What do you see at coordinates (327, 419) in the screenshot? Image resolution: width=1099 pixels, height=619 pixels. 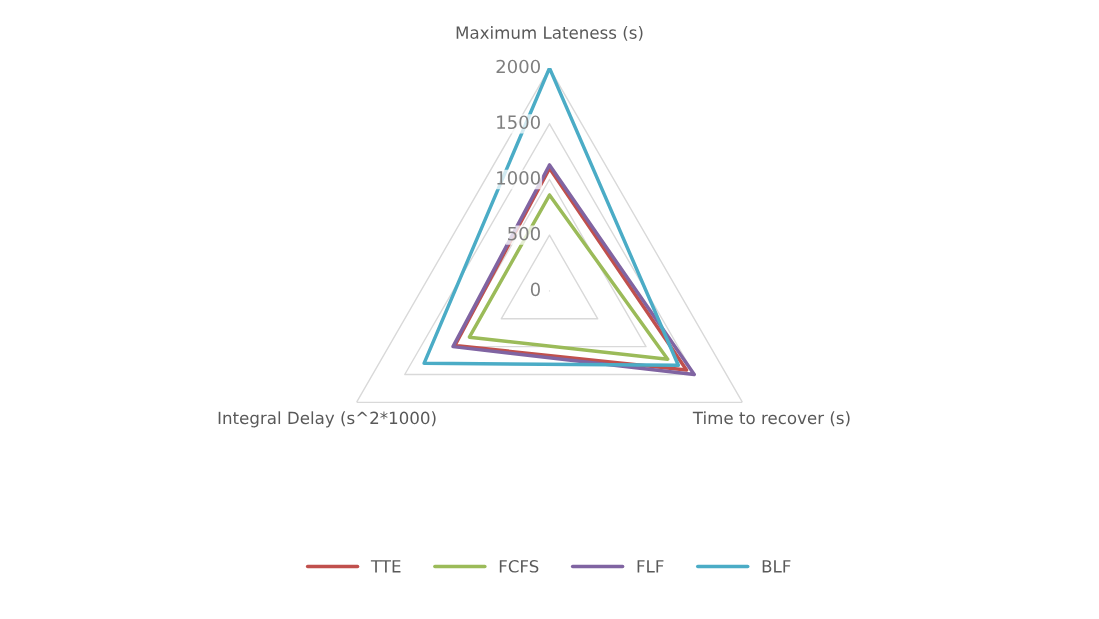 I see `spoke-label: Integral Delay (s^2*1000)` at bounding box center [327, 419].